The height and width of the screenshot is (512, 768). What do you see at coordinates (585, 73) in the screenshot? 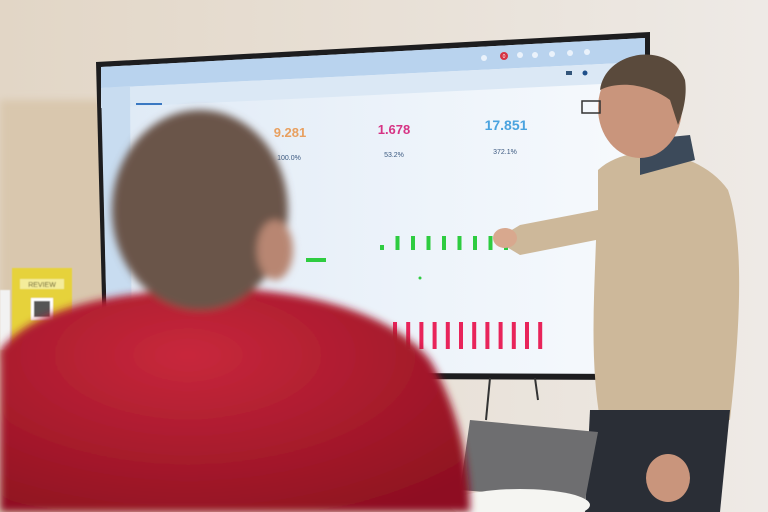
I see `settings-icon` at bounding box center [585, 73].